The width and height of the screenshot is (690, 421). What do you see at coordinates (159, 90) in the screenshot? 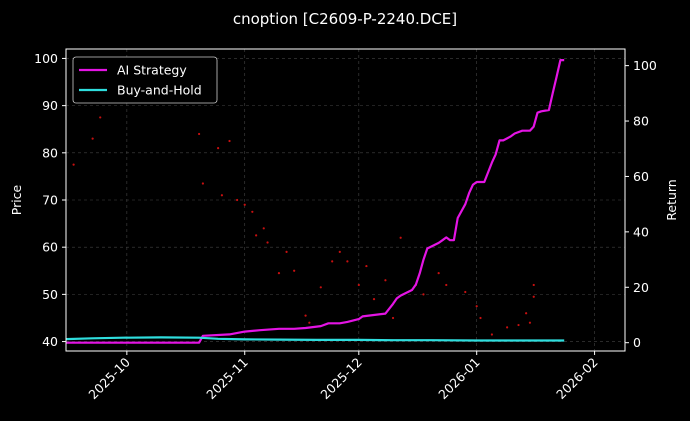
I see `legend-label: Buy-and-Hold` at bounding box center [159, 90].